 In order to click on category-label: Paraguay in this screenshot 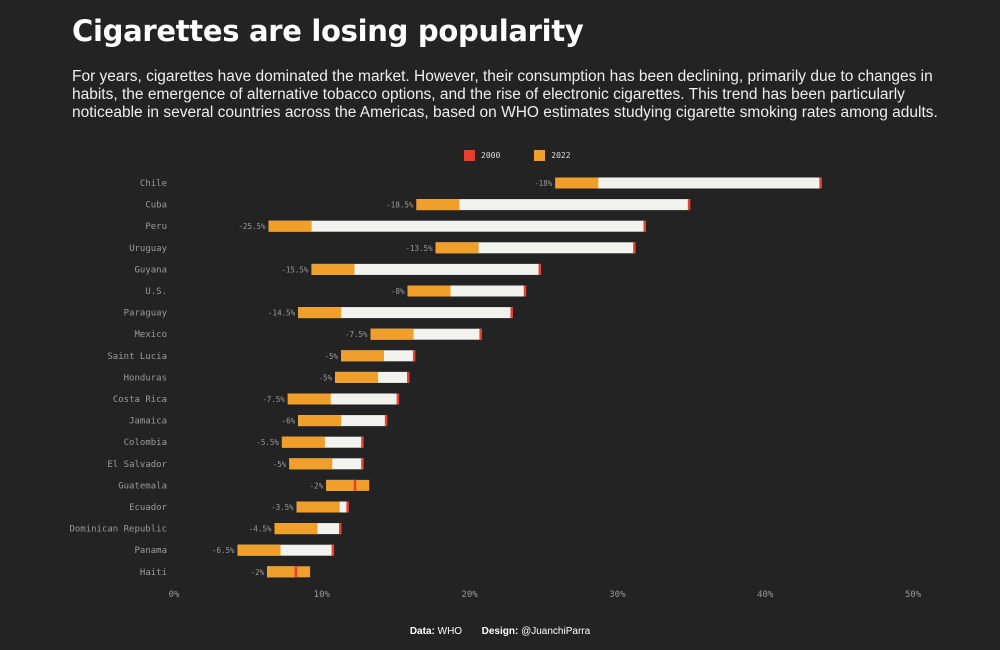, I will do `click(146, 314)`.